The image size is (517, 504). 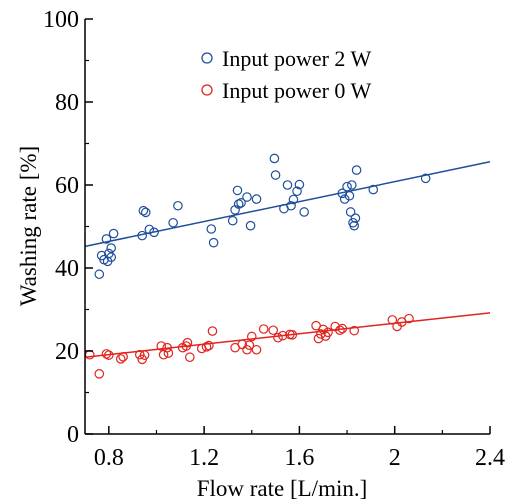 What do you see at coordinates (297, 58) in the screenshot?
I see `legend-label: Input power 2 W` at bounding box center [297, 58].